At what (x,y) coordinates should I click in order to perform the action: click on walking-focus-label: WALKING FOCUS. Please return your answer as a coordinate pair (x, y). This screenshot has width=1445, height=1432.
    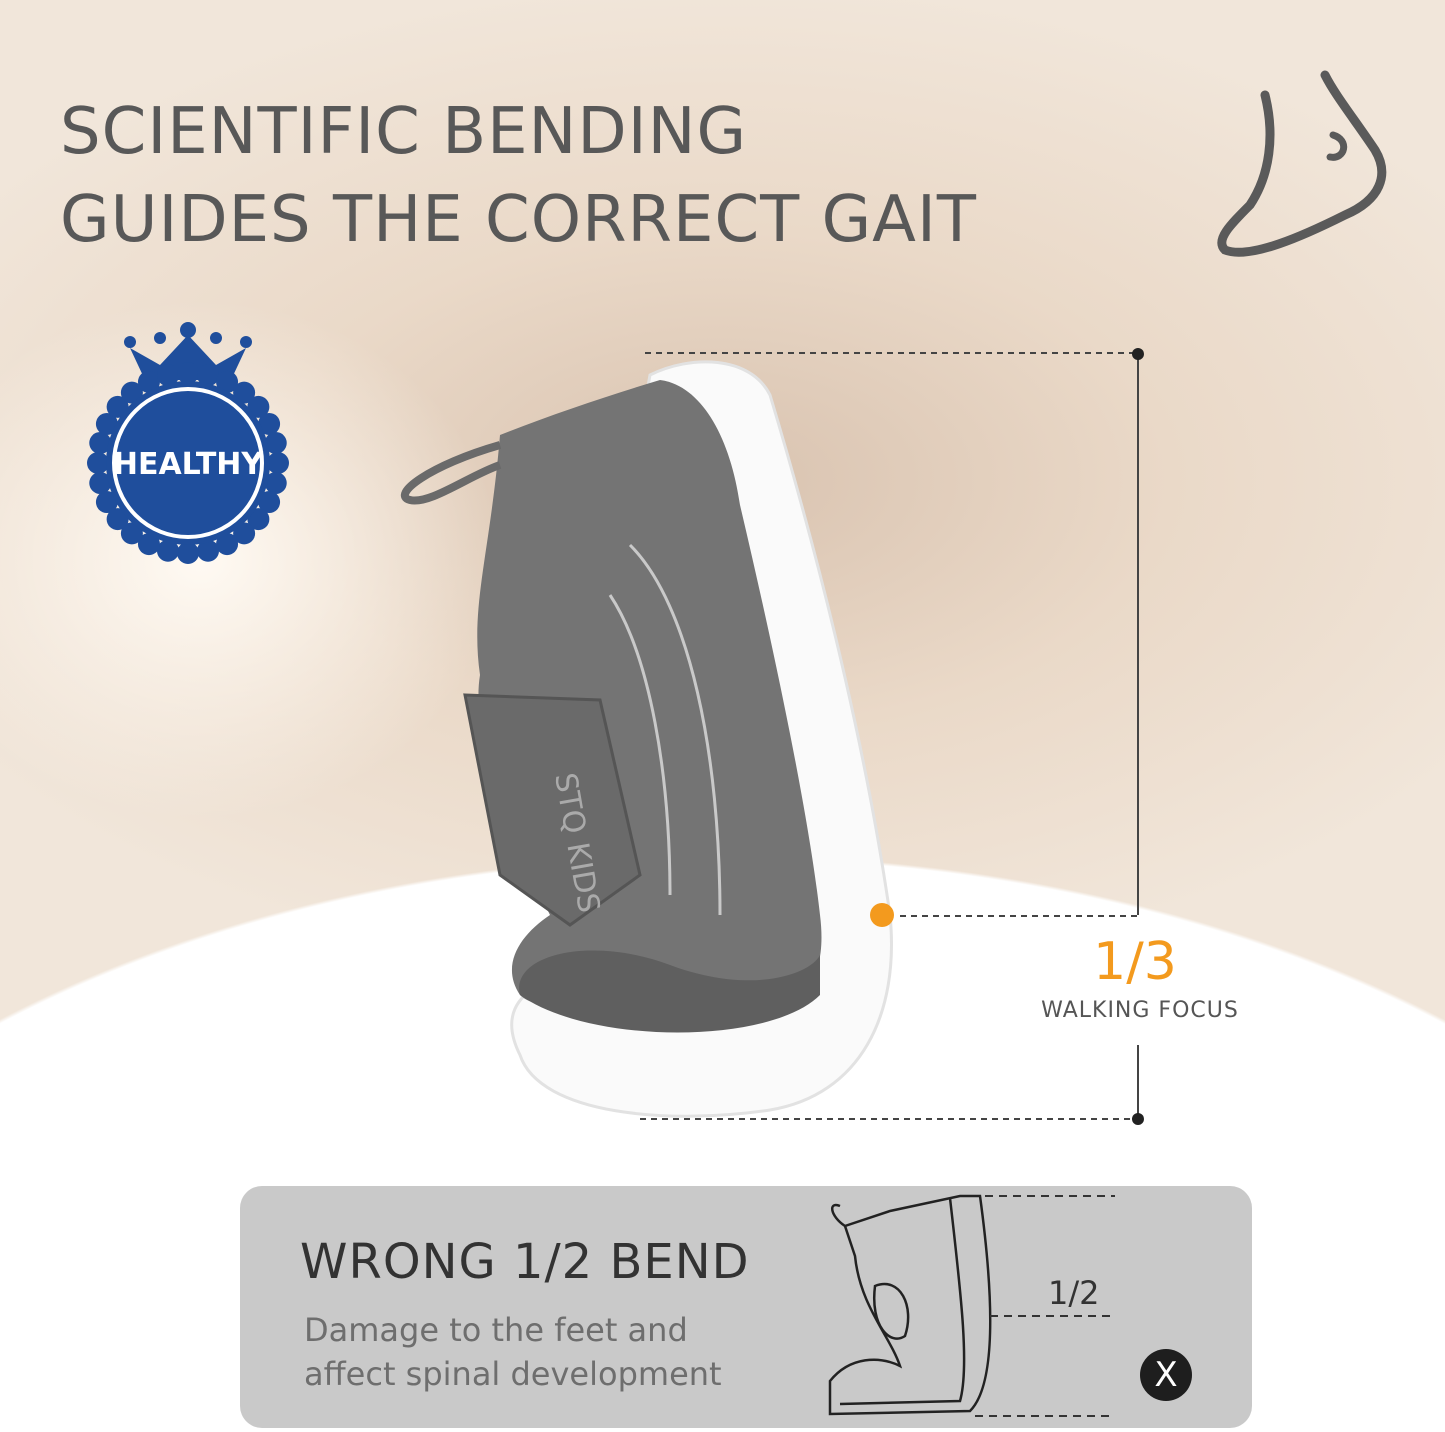
    Looking at the image, I should click on (1140, 1010).